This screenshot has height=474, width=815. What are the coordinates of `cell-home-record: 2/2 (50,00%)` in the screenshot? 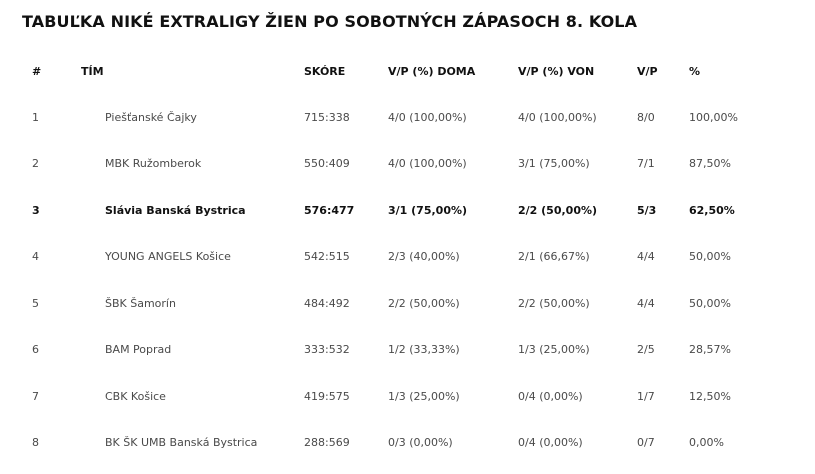 It's located at (424, 303).